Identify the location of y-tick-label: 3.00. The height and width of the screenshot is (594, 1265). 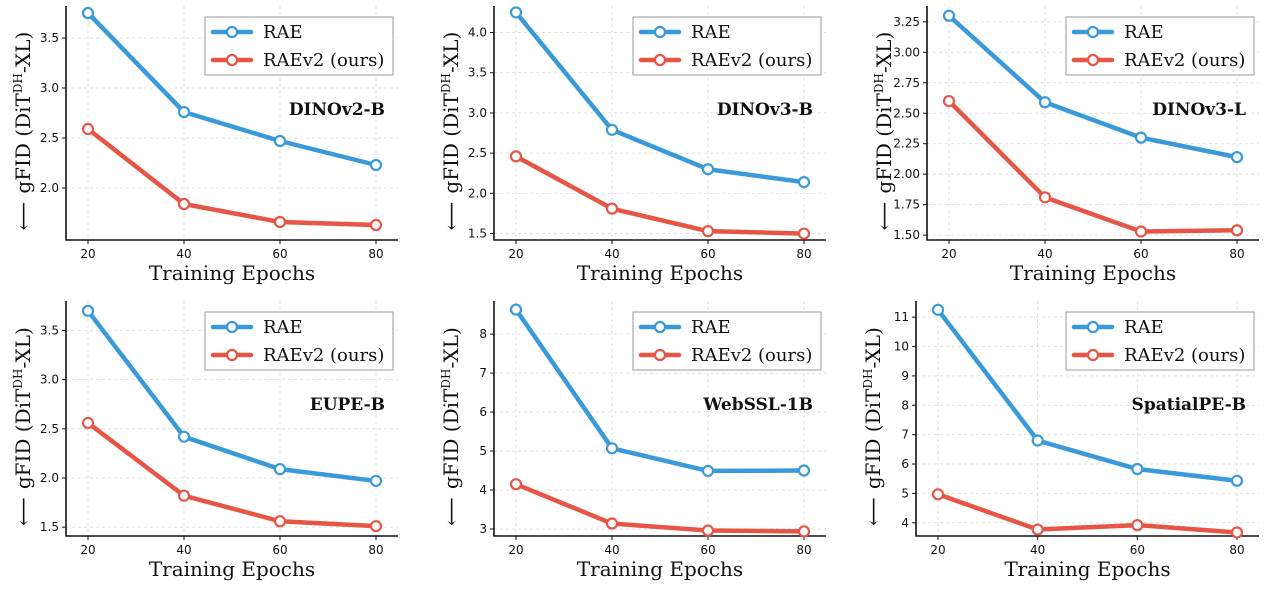
(906, 52).